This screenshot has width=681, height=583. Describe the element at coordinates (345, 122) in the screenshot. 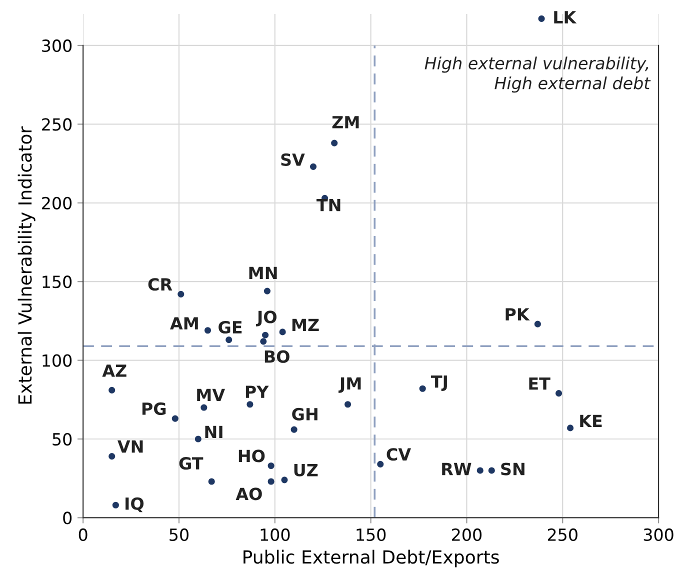

I see `annotation: ZM` at that location.